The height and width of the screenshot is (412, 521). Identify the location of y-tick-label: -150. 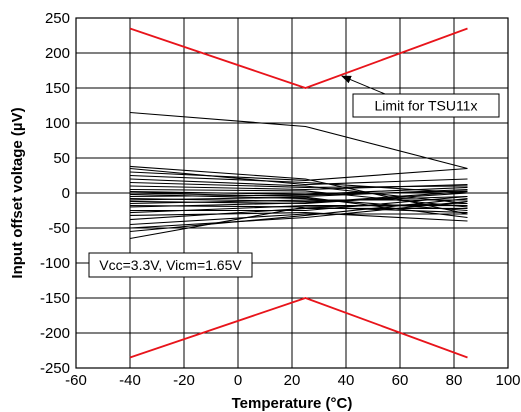
(55, 298).